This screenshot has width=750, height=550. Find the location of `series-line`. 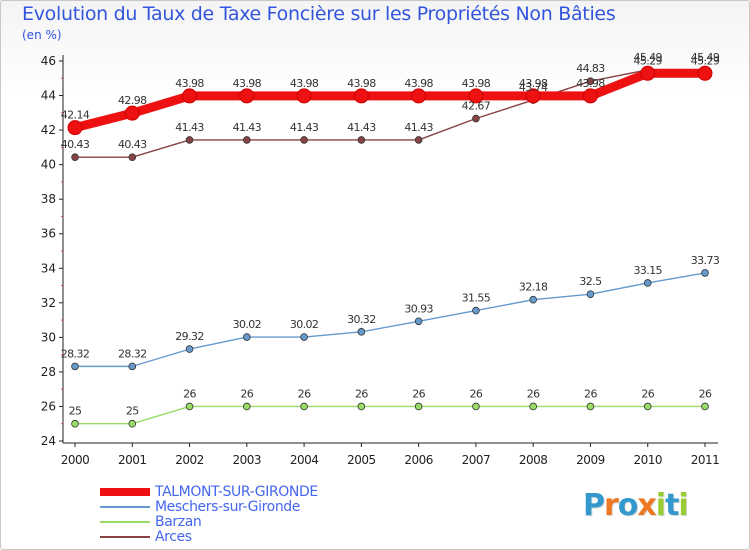

series-line is located at coordinates (390, 113).